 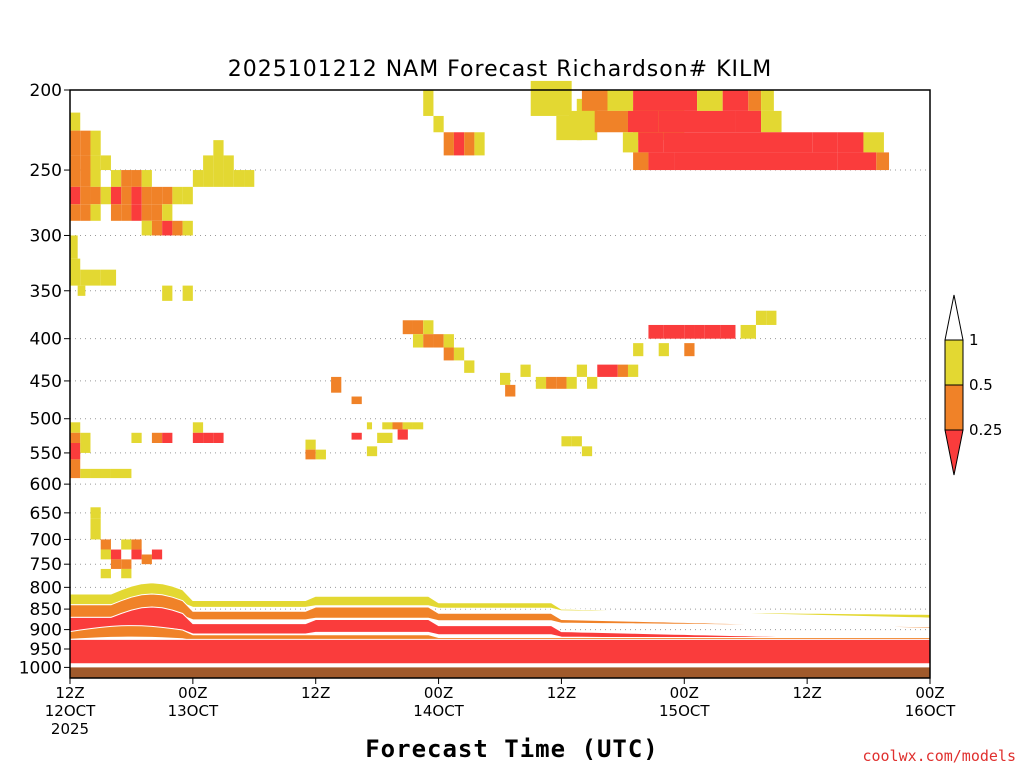 I want to click on ground-layer, so click(x=500, y=672).